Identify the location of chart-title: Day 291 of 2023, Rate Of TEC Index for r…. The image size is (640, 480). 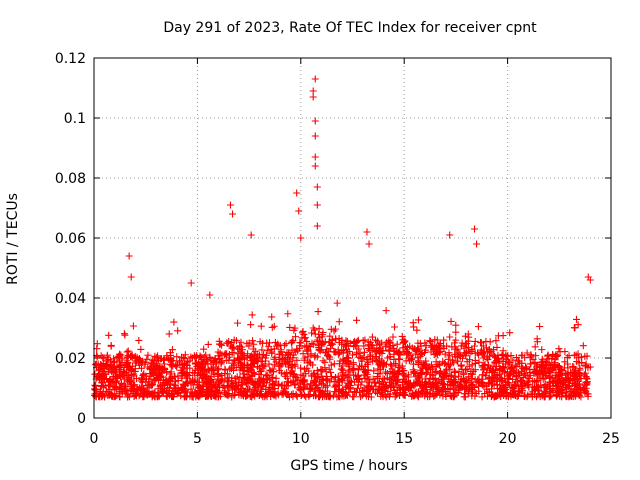
(350, 28).